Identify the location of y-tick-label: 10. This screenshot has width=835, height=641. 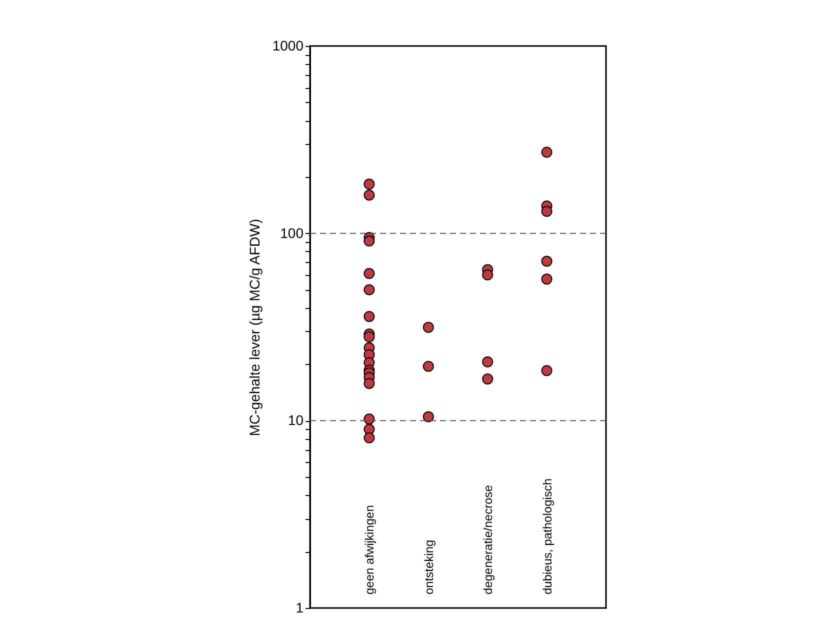
(296, 420).